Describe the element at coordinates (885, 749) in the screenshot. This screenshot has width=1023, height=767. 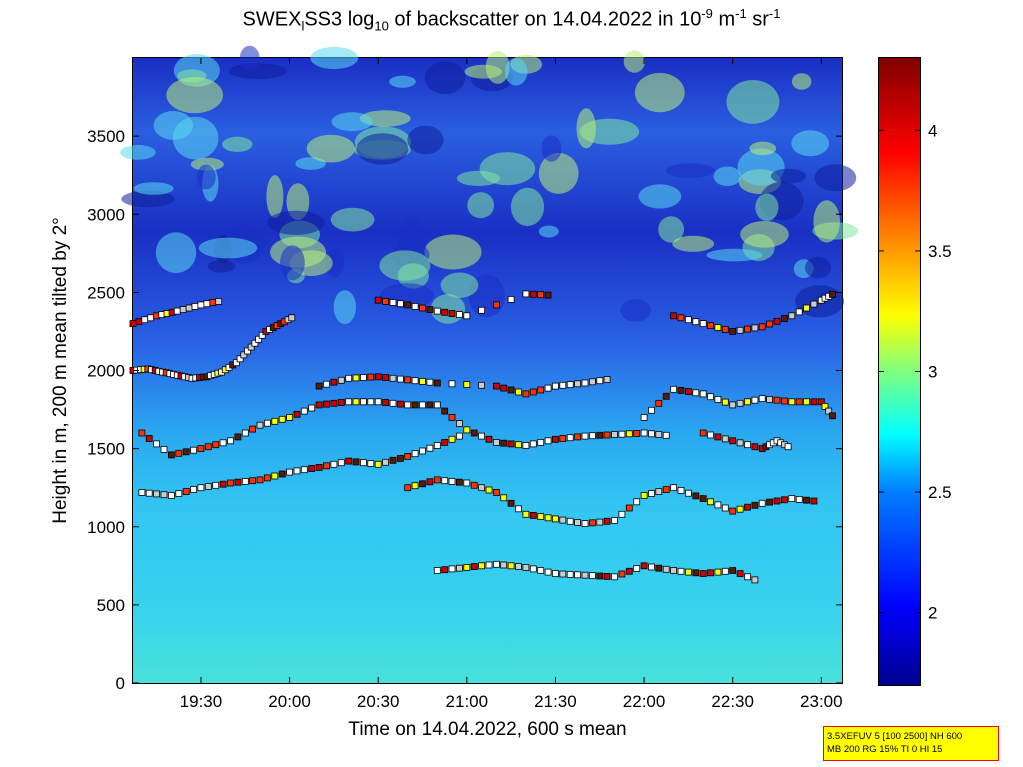
I see `info-line-2: MB 200 RG 15% TI 0 HI 15` at that location.